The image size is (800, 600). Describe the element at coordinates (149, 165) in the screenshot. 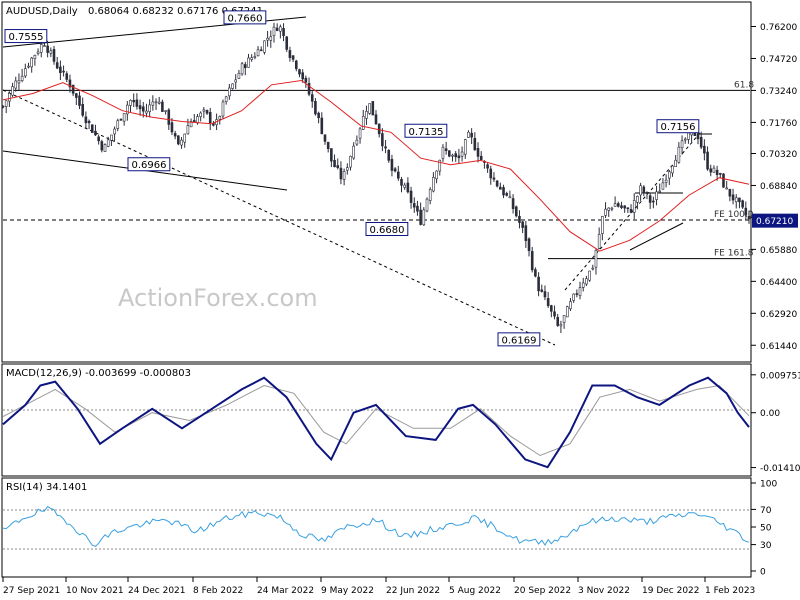

I see `price-annotation-label: 0.6966` at that location.